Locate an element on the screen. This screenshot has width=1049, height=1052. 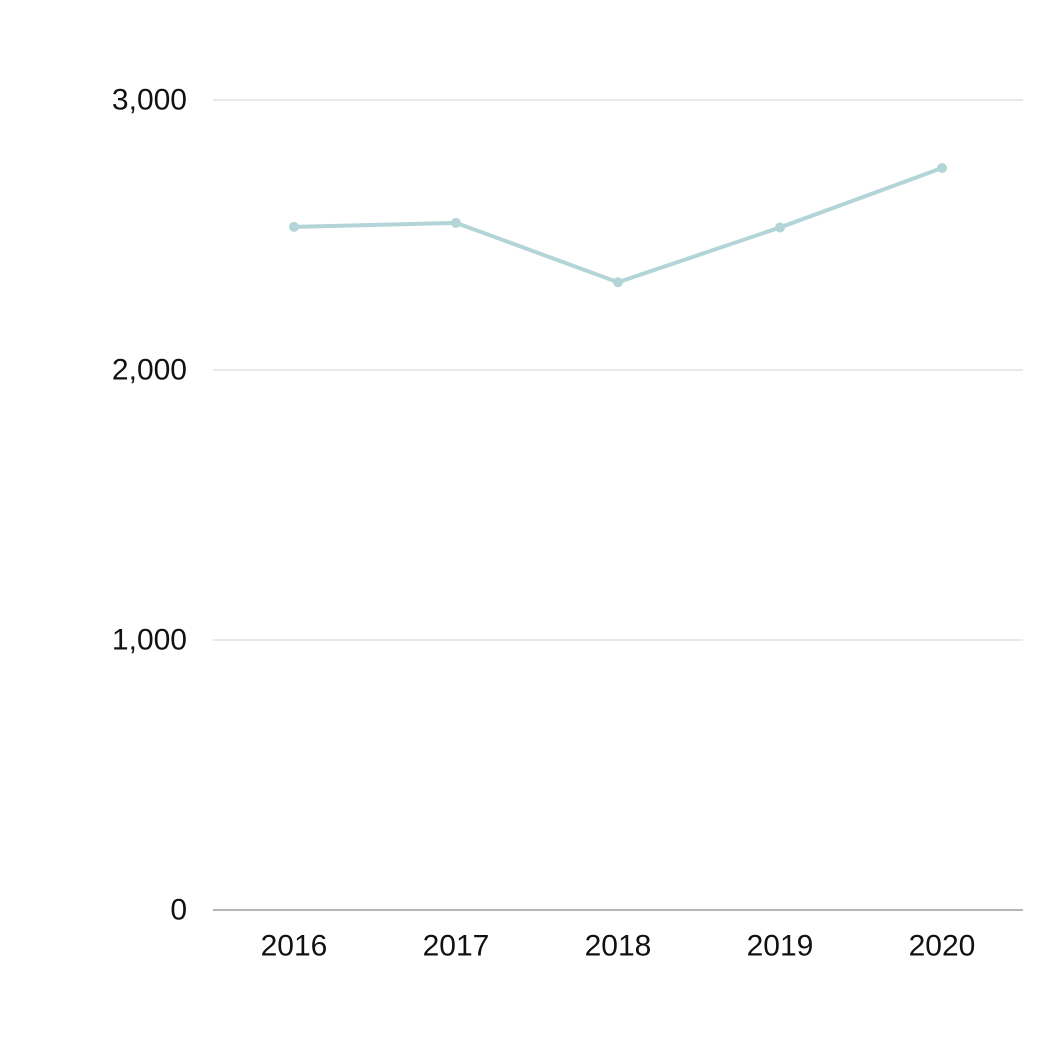
x-tick-label: 2018 is located at coordinates (618, 946).